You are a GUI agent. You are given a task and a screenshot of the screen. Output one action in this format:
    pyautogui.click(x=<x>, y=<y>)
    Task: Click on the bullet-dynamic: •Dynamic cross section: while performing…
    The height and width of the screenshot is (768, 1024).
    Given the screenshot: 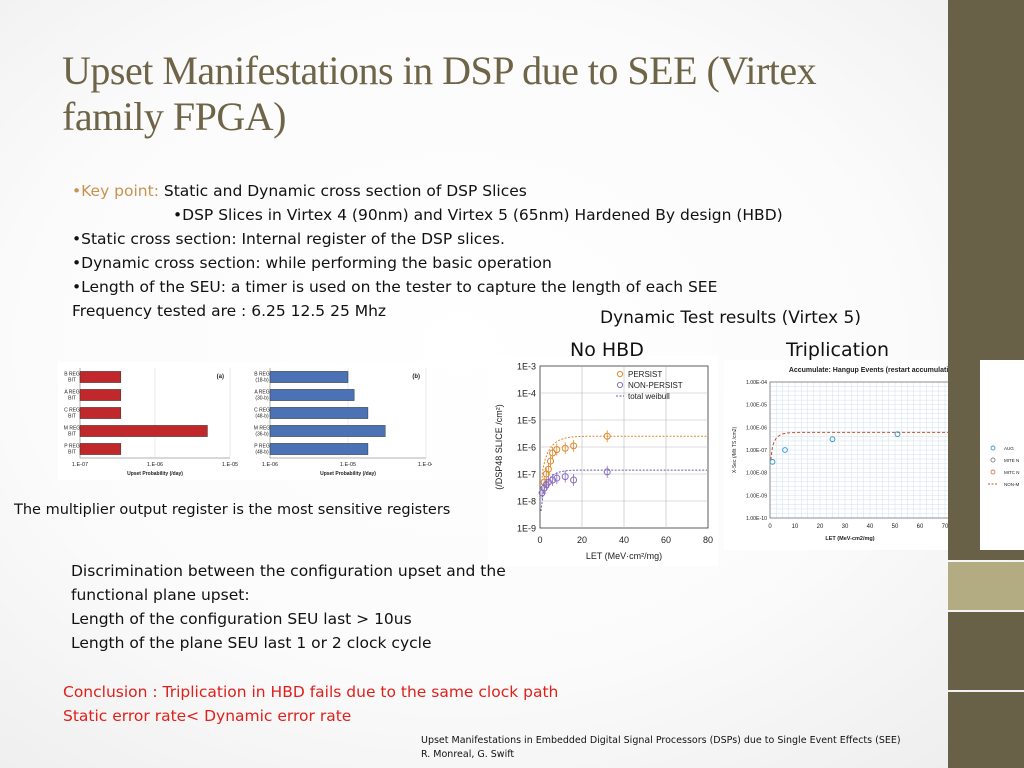 What is the action you would take?
    pyautogui.click(x=312, y=263)
    